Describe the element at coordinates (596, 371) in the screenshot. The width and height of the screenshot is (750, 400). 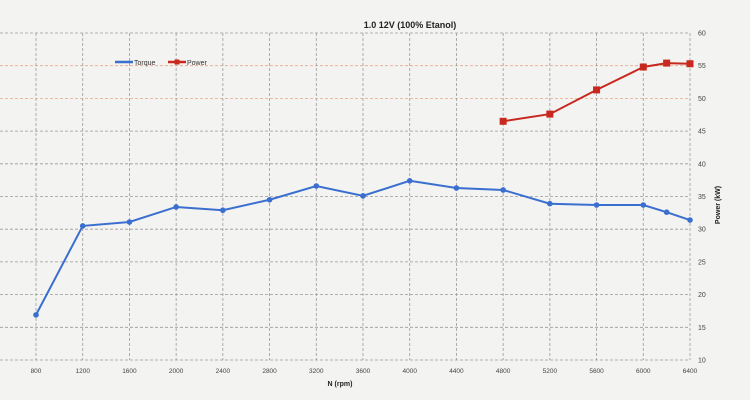
I see `x-tick-label: 5600` at that location.